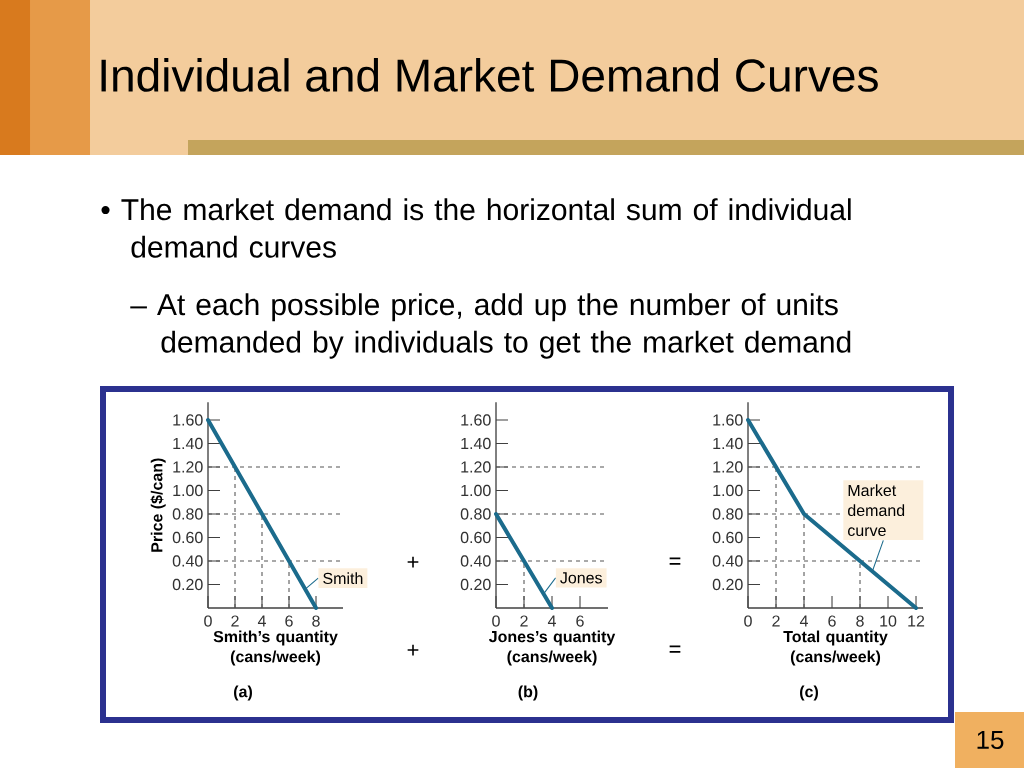 The width and height of the screenshot is (1024, 768). What do you see at coordinates (581, 578) in the screenshot?
I see `legend-label: Jones` at bounding box center [581, 578].